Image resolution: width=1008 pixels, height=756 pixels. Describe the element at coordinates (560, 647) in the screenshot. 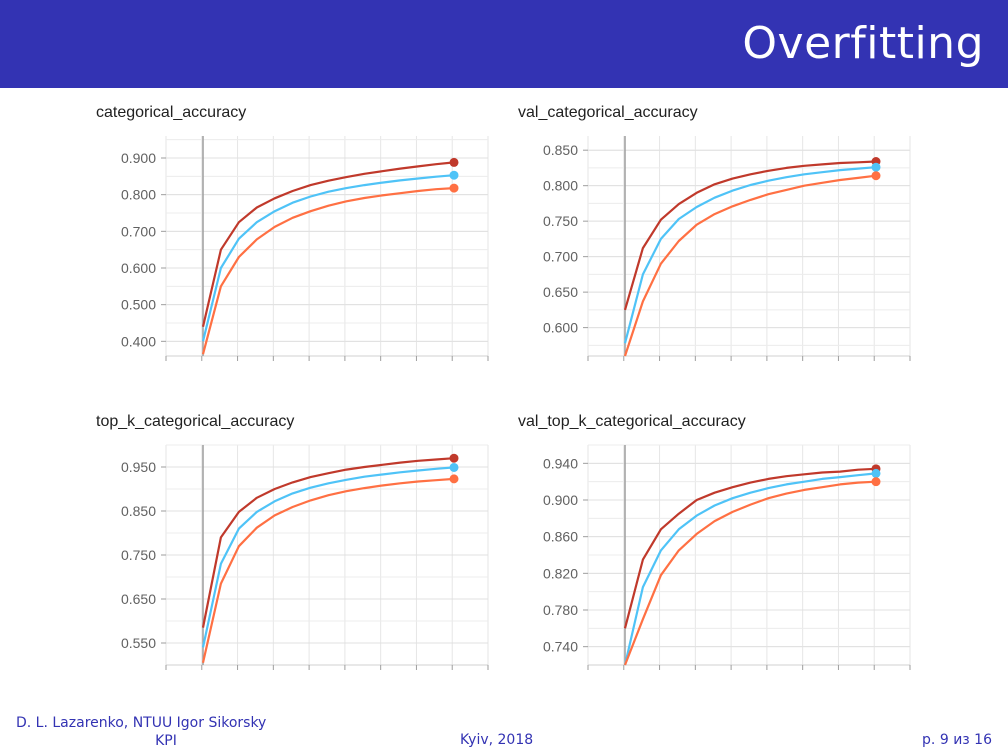

I see `y-tick-label: 0.740` at that location.